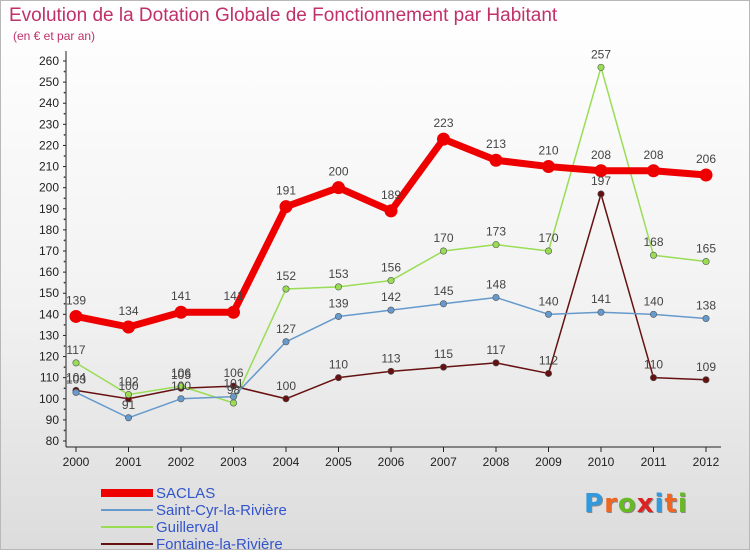  Describe the element at coordinates (706, 249) in the screenshot. I see `data-label: 165` at that location.